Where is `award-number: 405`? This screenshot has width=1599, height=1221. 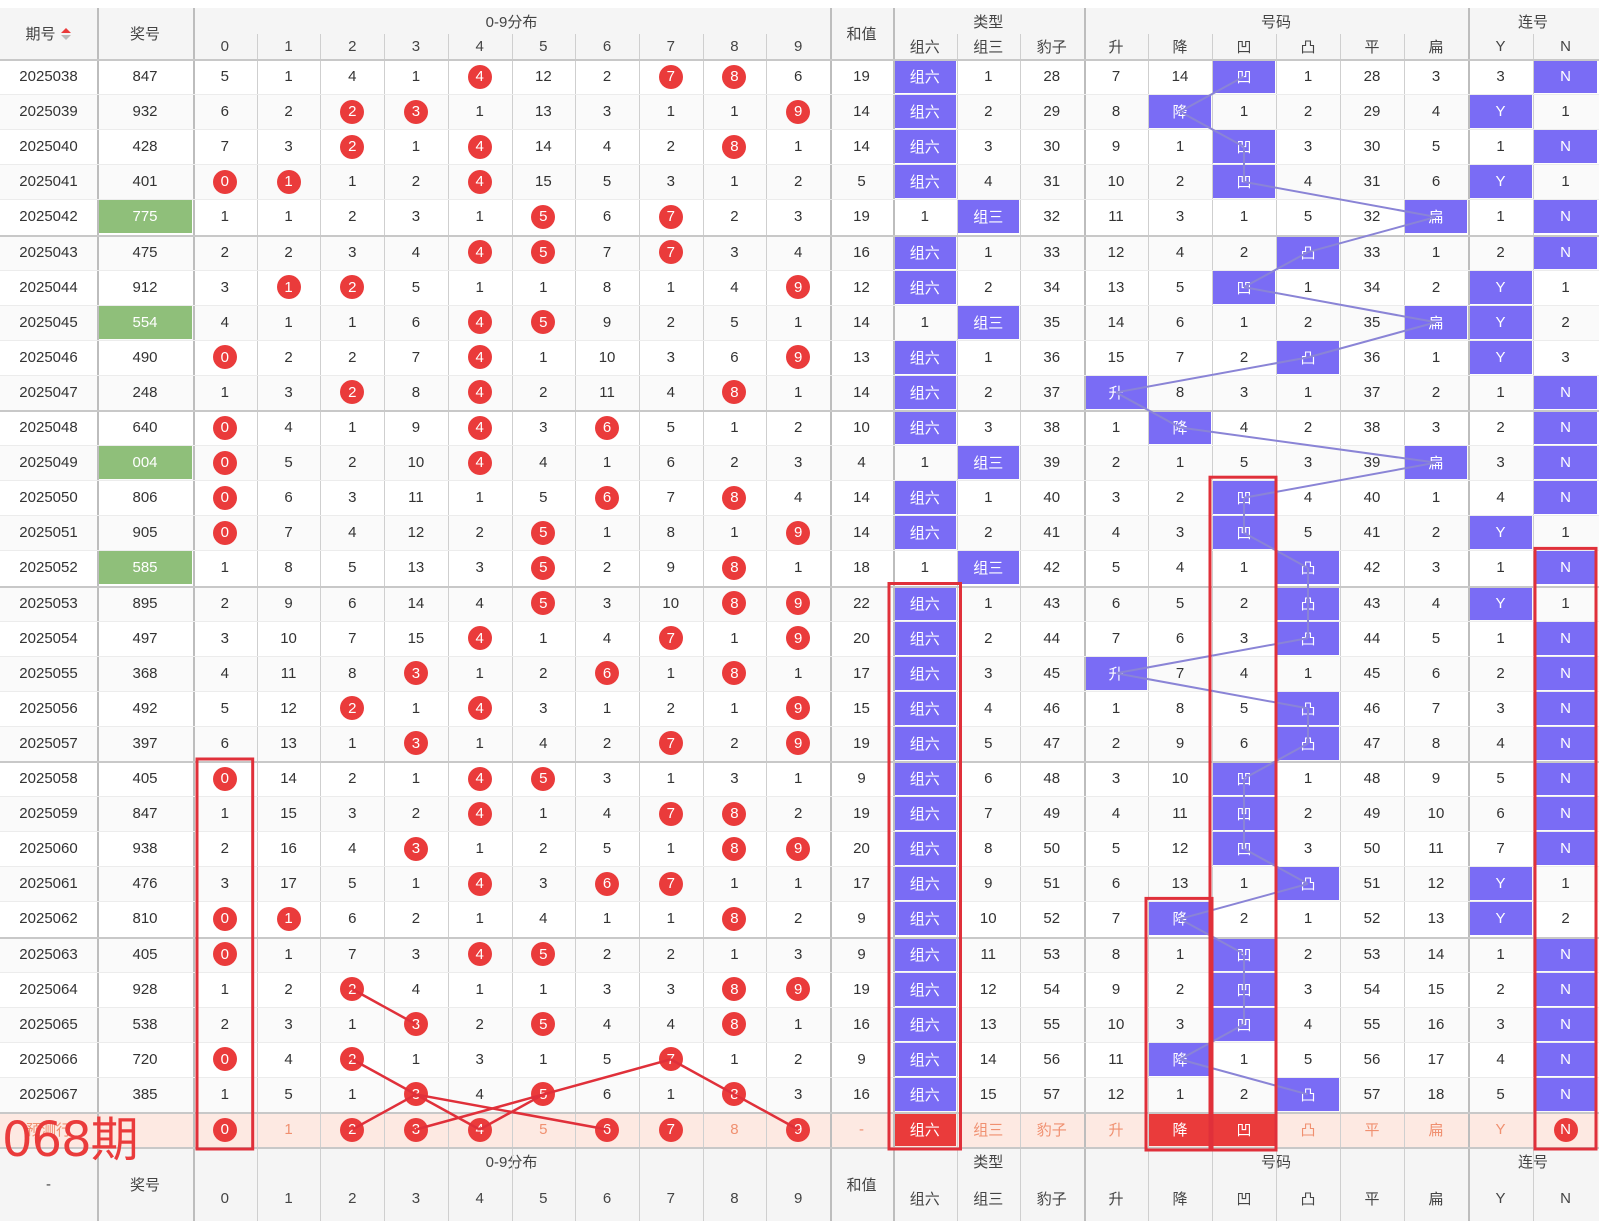 award-number: 405 is located at coordinates (145, 779).